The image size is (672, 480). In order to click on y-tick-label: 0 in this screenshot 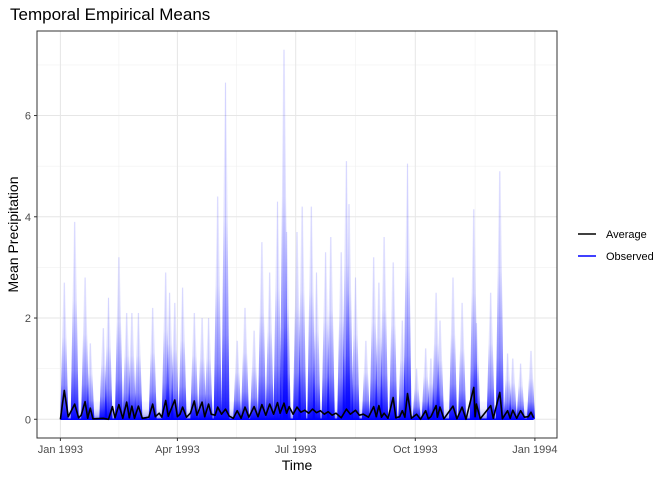, I will do `click(28, 420)`.